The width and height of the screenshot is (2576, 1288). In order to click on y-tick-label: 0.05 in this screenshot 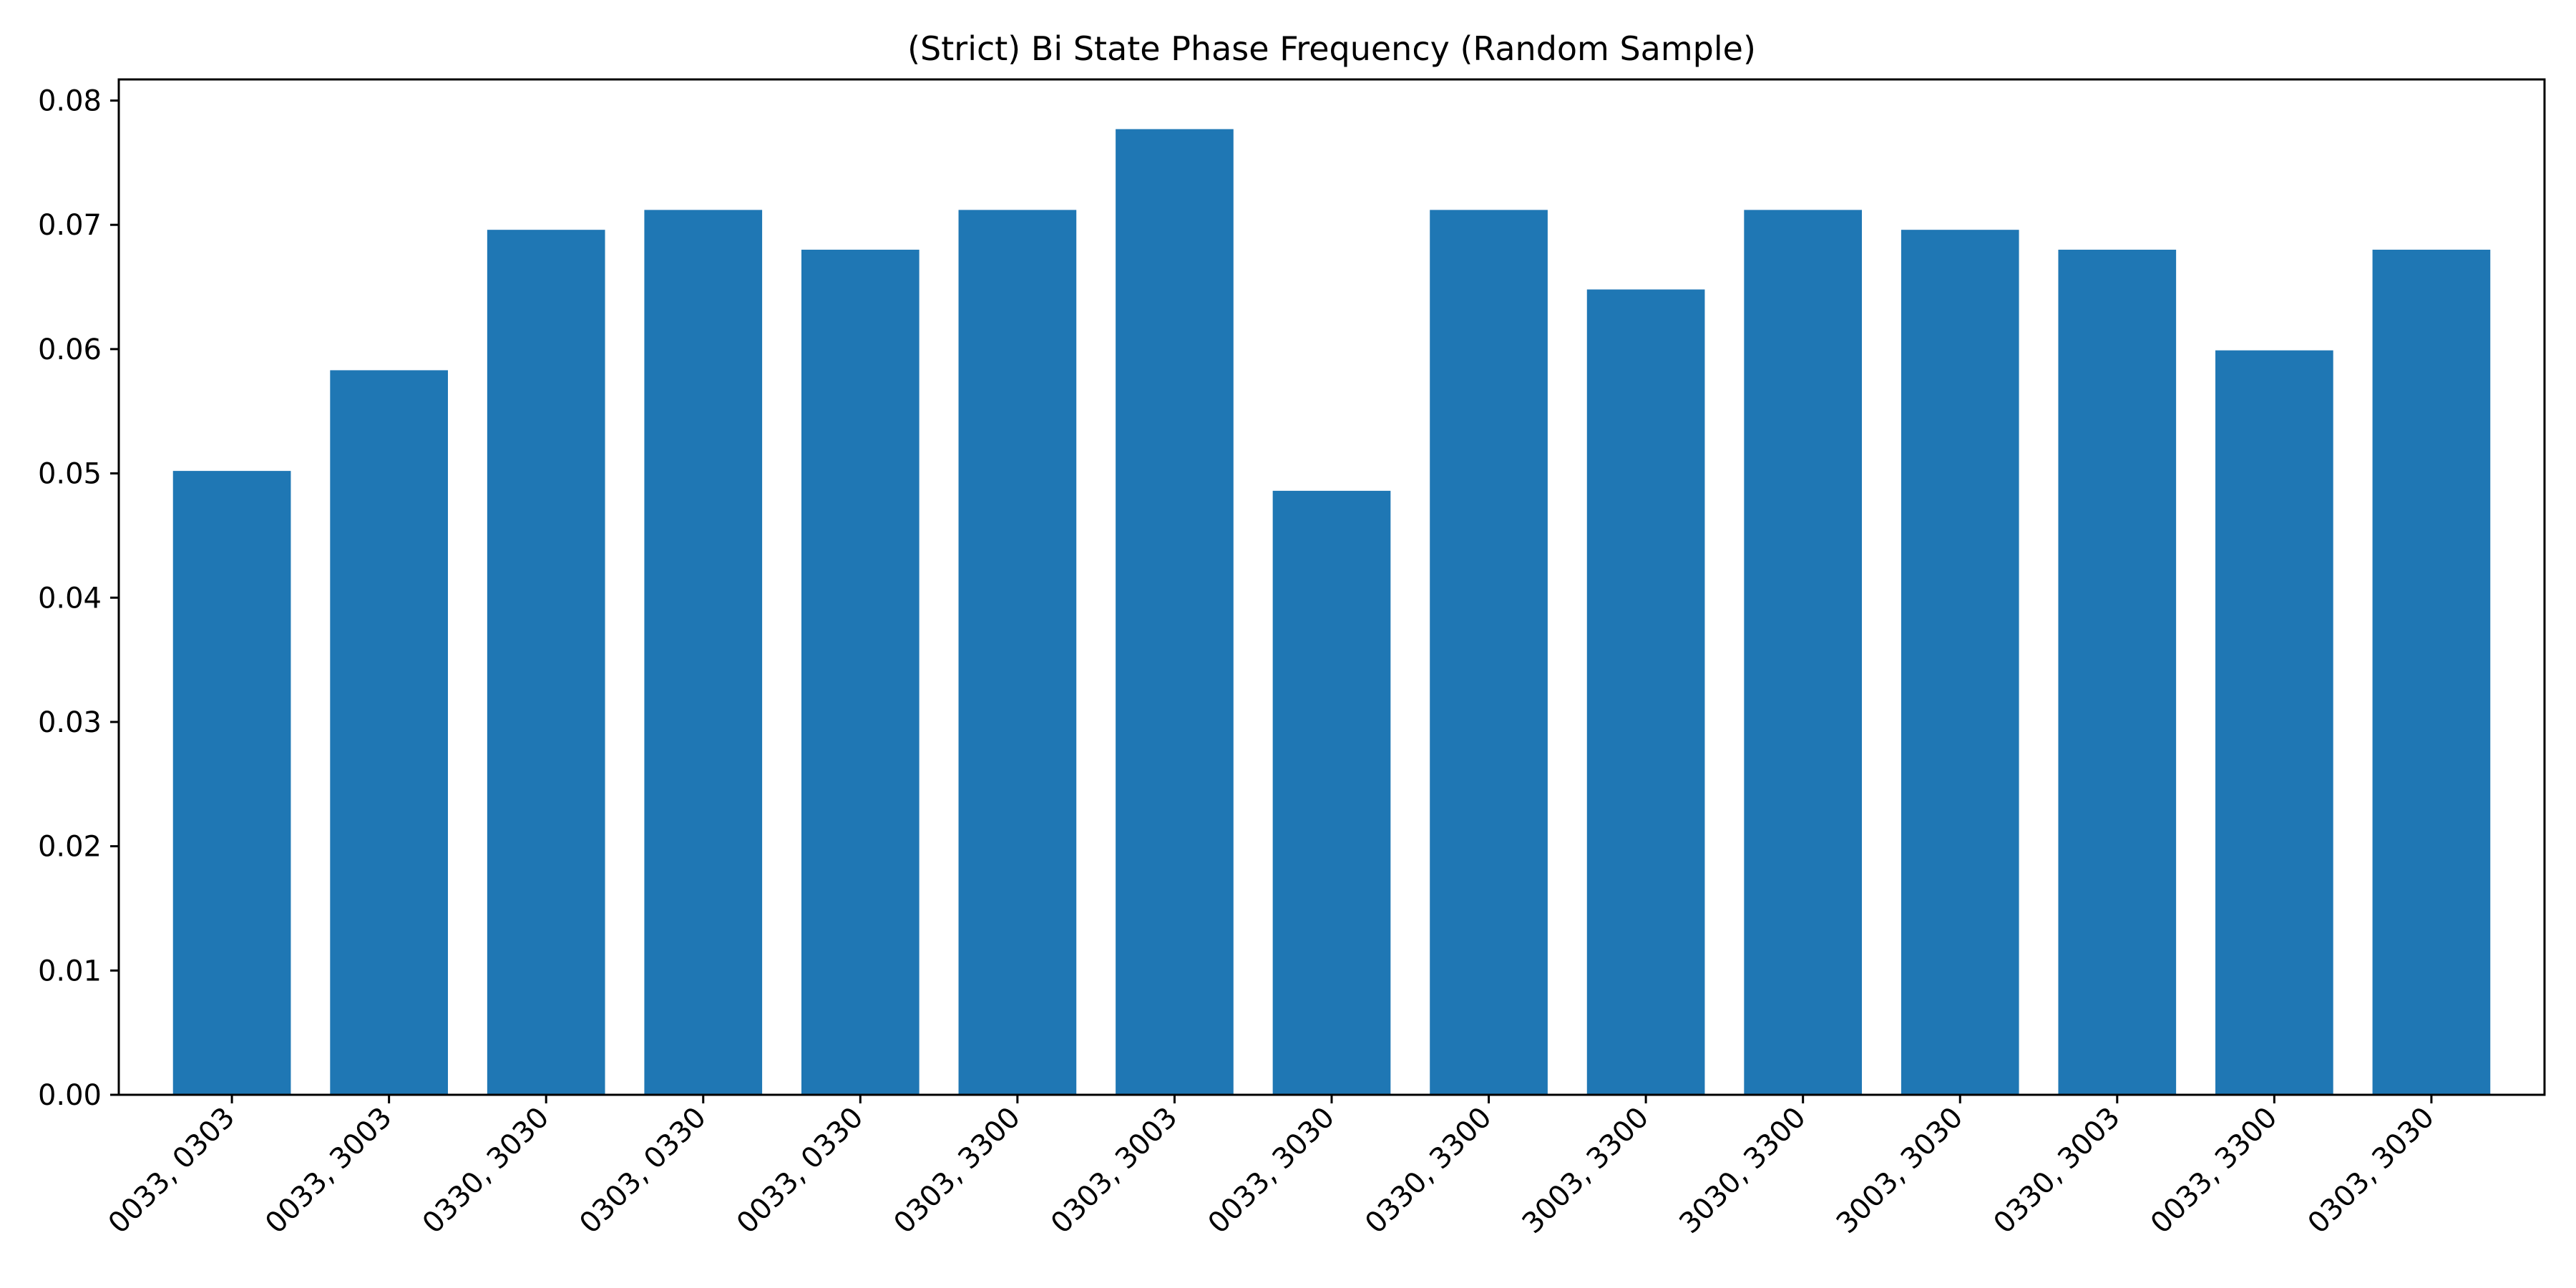, I will do `click(70, 474)`.